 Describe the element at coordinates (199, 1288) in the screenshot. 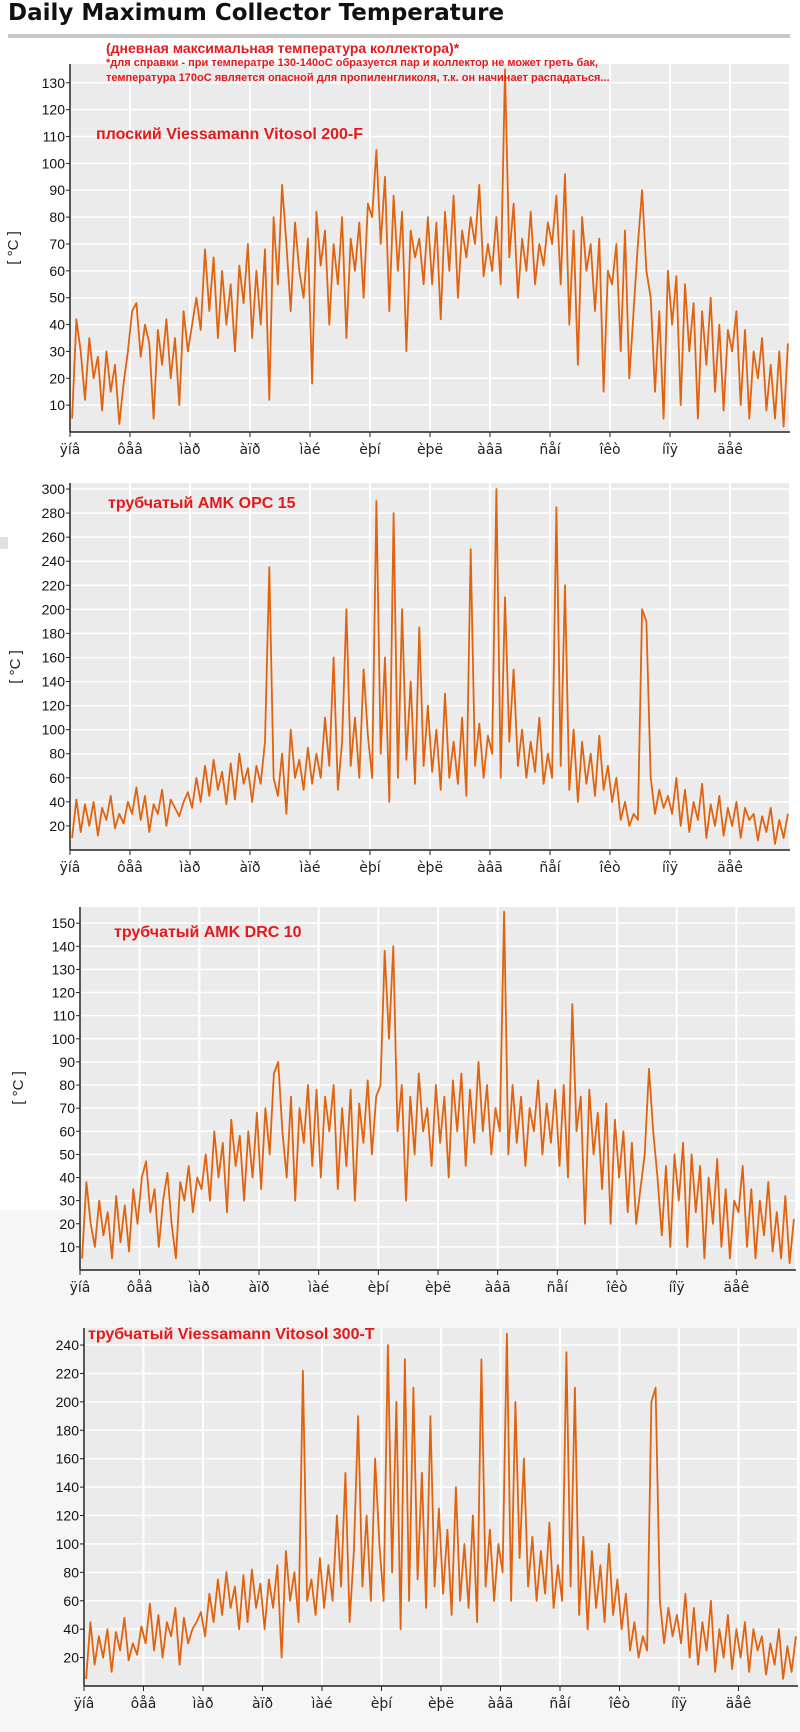

I see `chart-3-xtick-label: ìàð` at that location.